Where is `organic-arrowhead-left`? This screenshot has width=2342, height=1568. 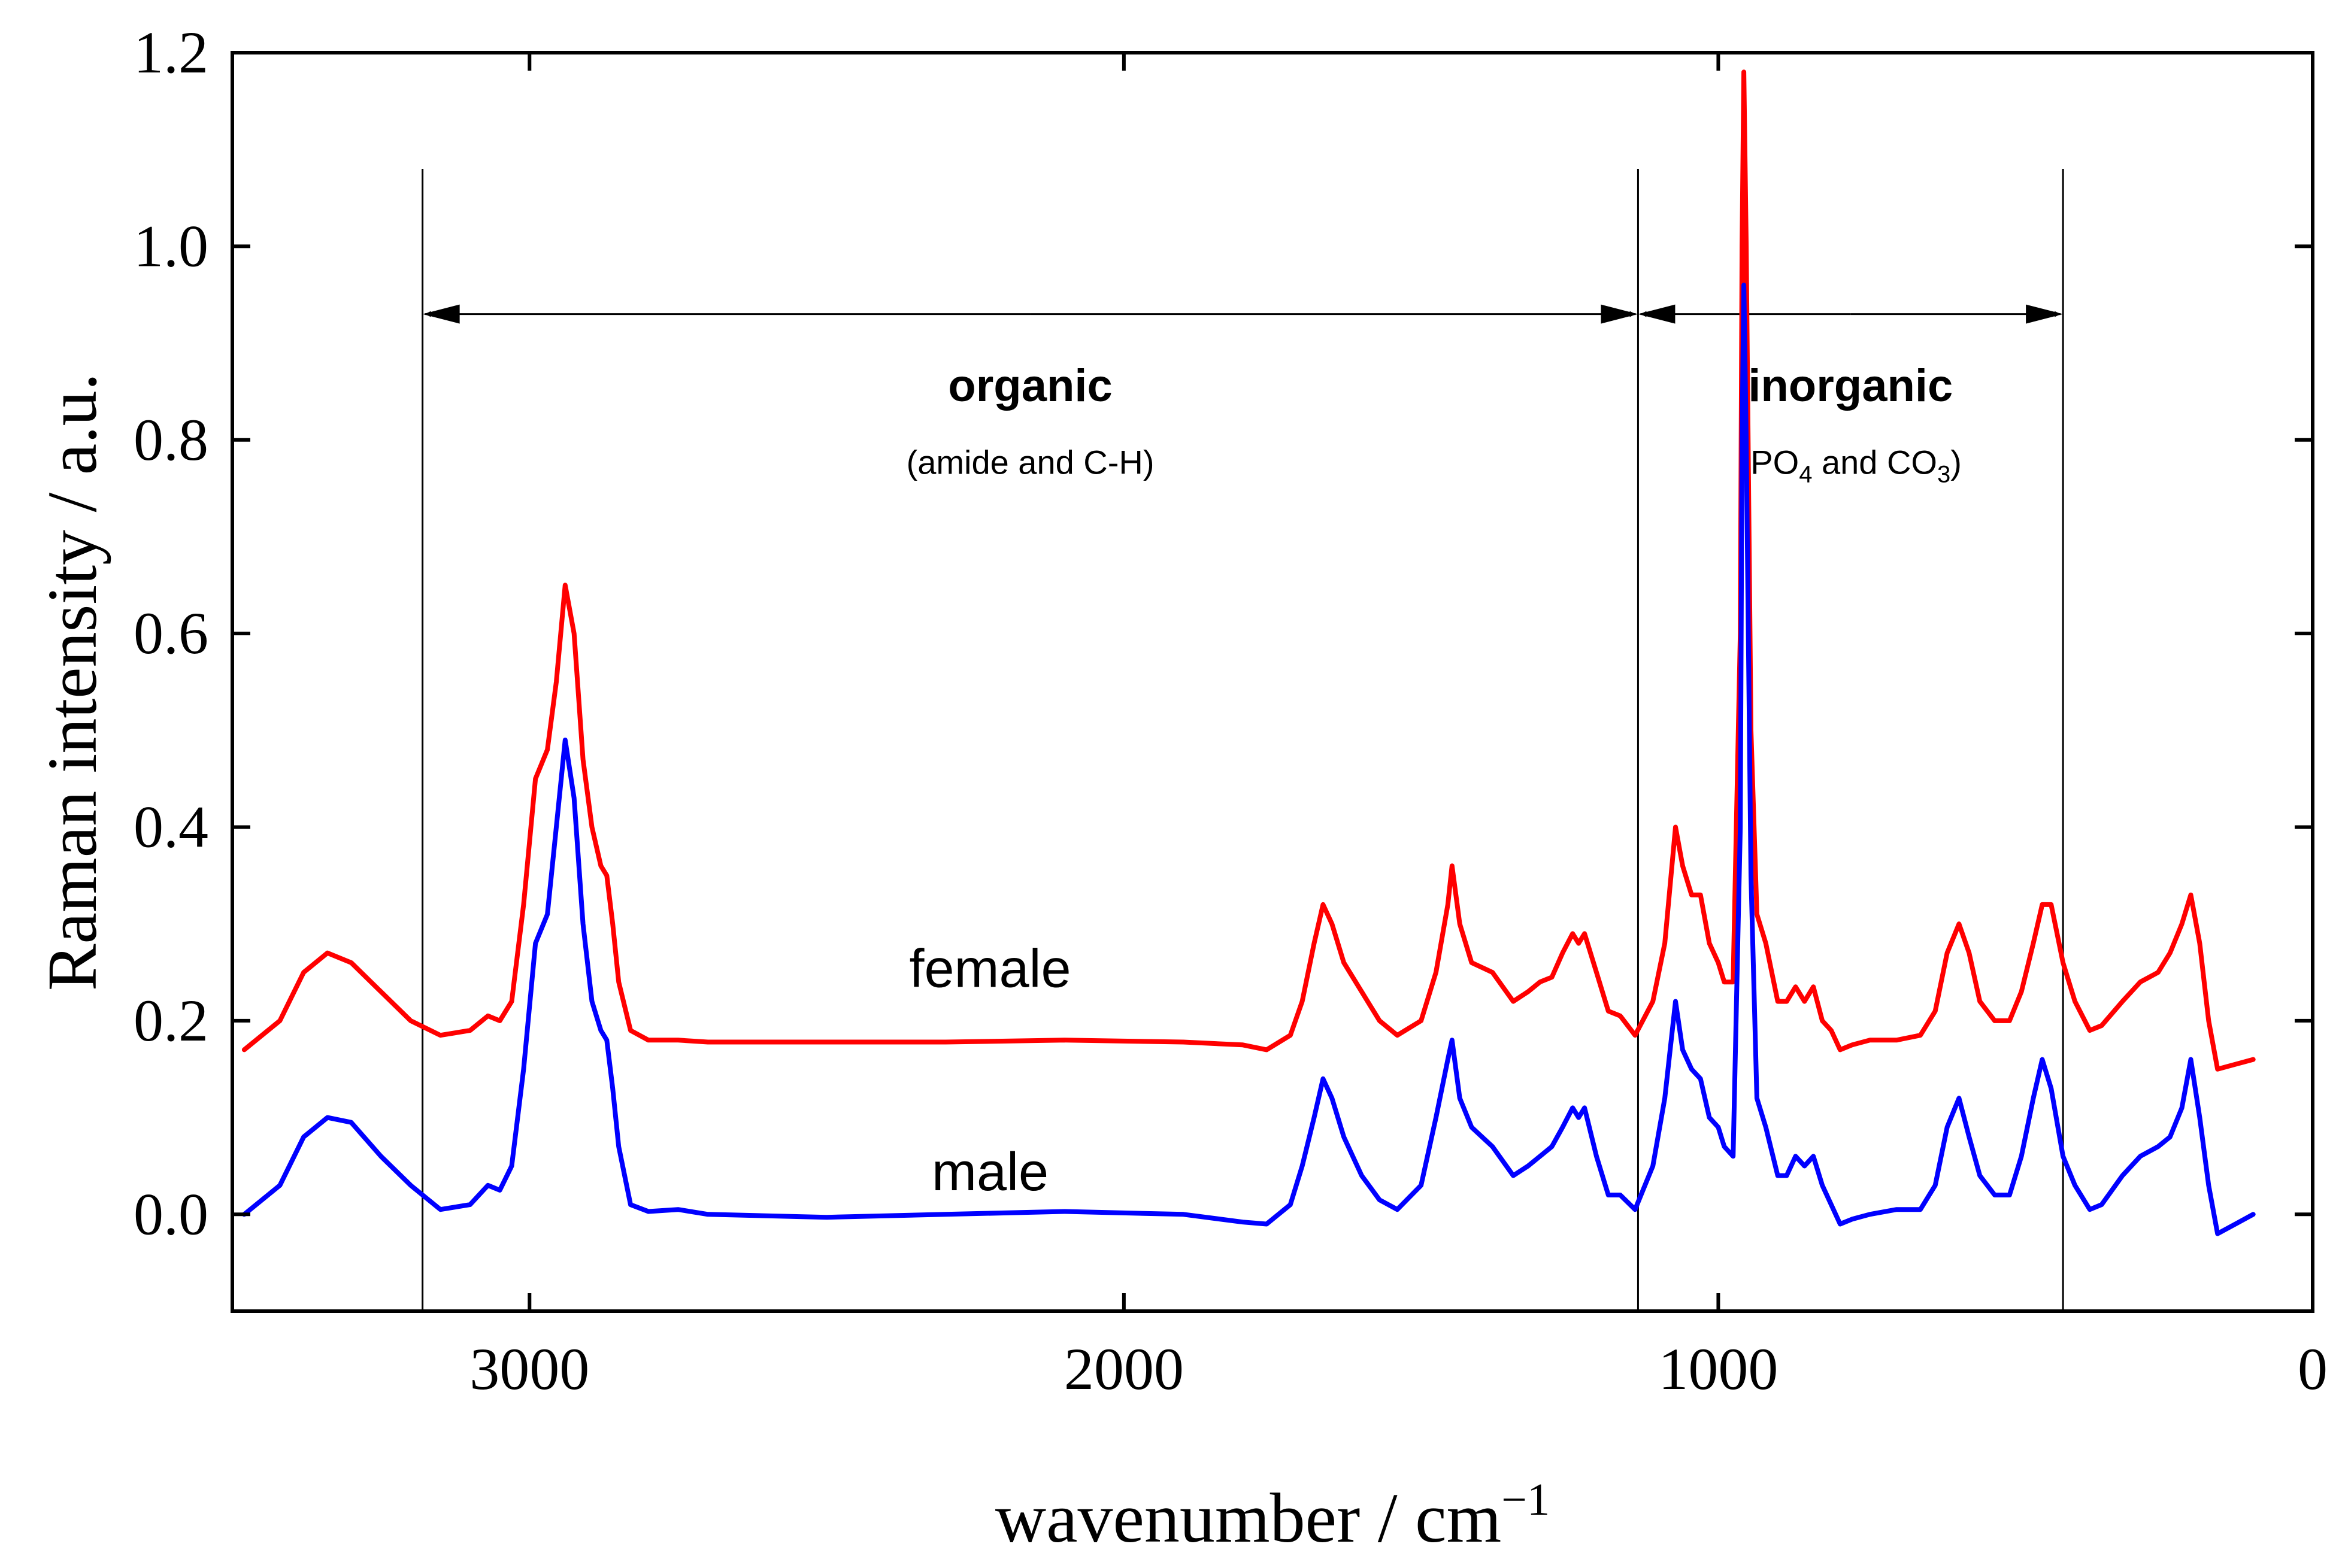
organic-arrowhead-left is located at coordinates (441, 314).